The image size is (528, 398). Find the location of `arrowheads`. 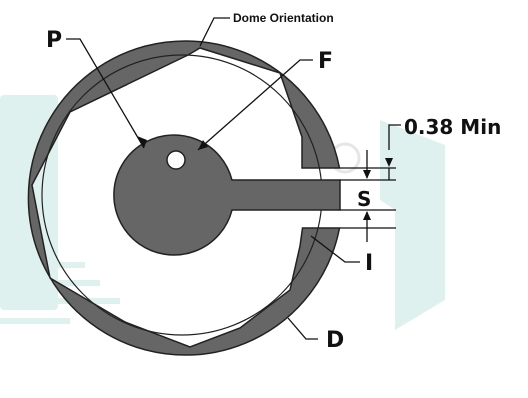

arrowheads is located at coordinates (172, 143).